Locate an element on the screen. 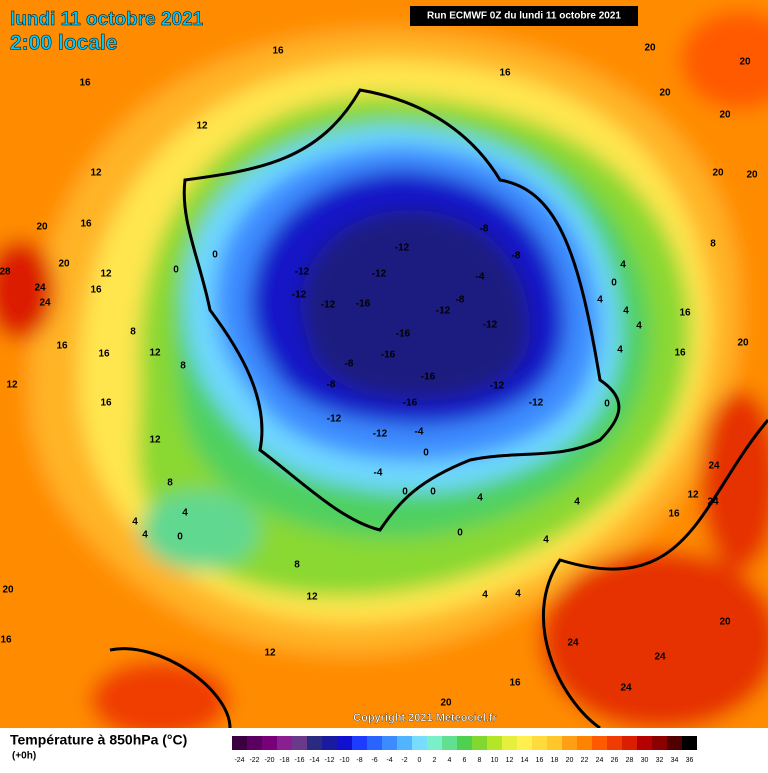 The width and height of the screenshot is (768, 773). colorbar-tick-label: 32 is located at coordinates (660, 760).